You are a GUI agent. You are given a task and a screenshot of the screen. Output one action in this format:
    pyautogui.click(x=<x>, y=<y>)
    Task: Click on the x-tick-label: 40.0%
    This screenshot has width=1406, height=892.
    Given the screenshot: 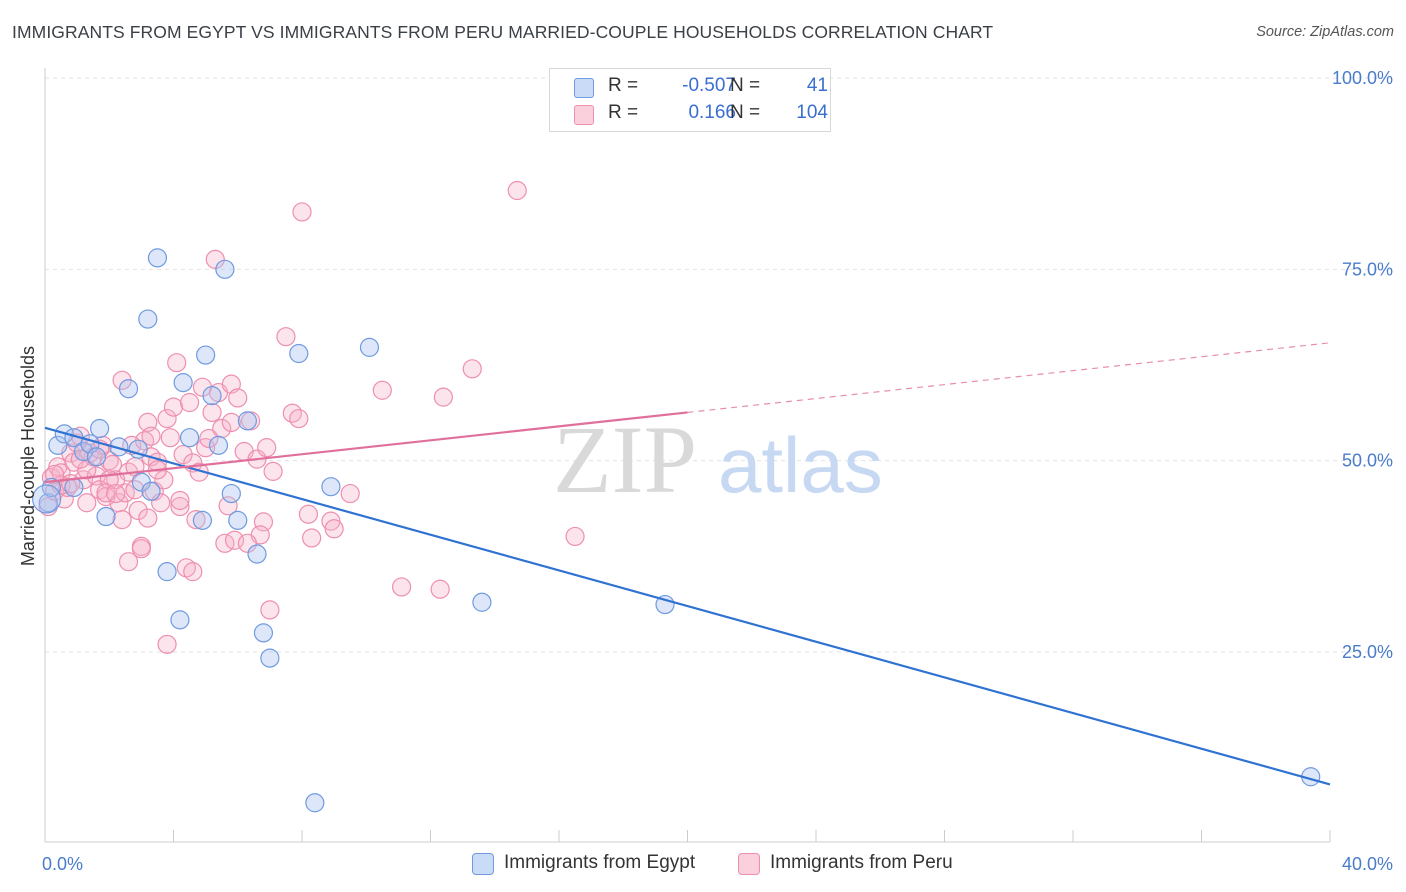 What is the action you would take?
    pyautogui.click(x=1367, y=864)
    